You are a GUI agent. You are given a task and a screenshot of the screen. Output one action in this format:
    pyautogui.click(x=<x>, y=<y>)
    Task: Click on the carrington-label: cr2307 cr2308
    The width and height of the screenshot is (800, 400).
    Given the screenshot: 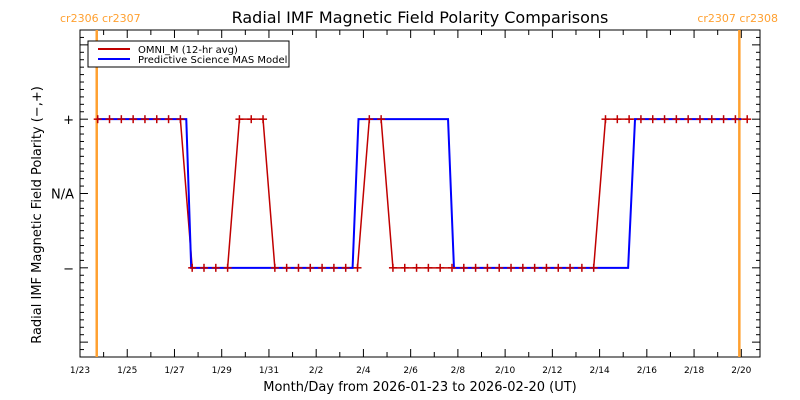 What is the action you would take?
    pyautogui.click(x=737, y=18)
    